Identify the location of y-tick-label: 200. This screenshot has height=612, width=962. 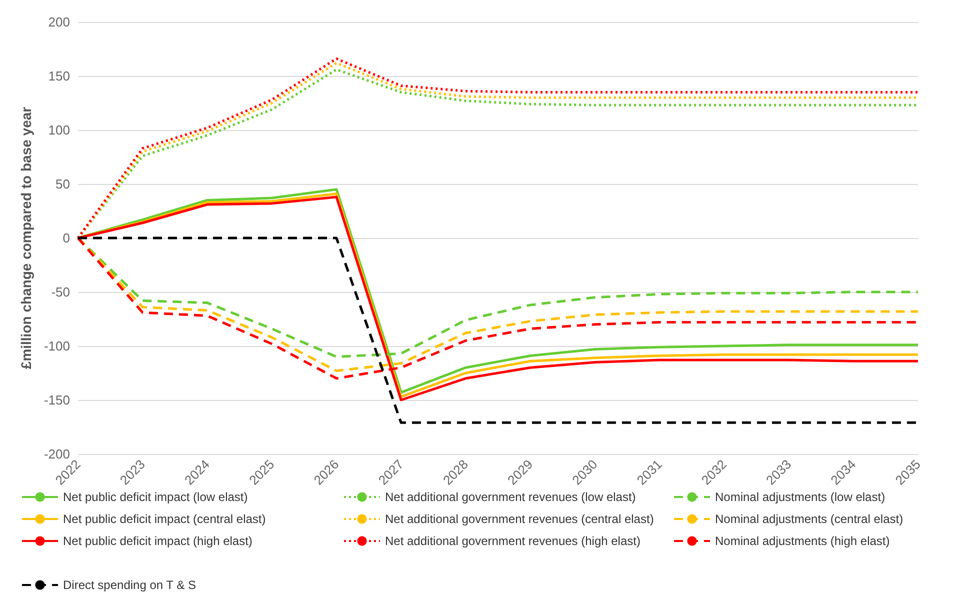
(59, 22).